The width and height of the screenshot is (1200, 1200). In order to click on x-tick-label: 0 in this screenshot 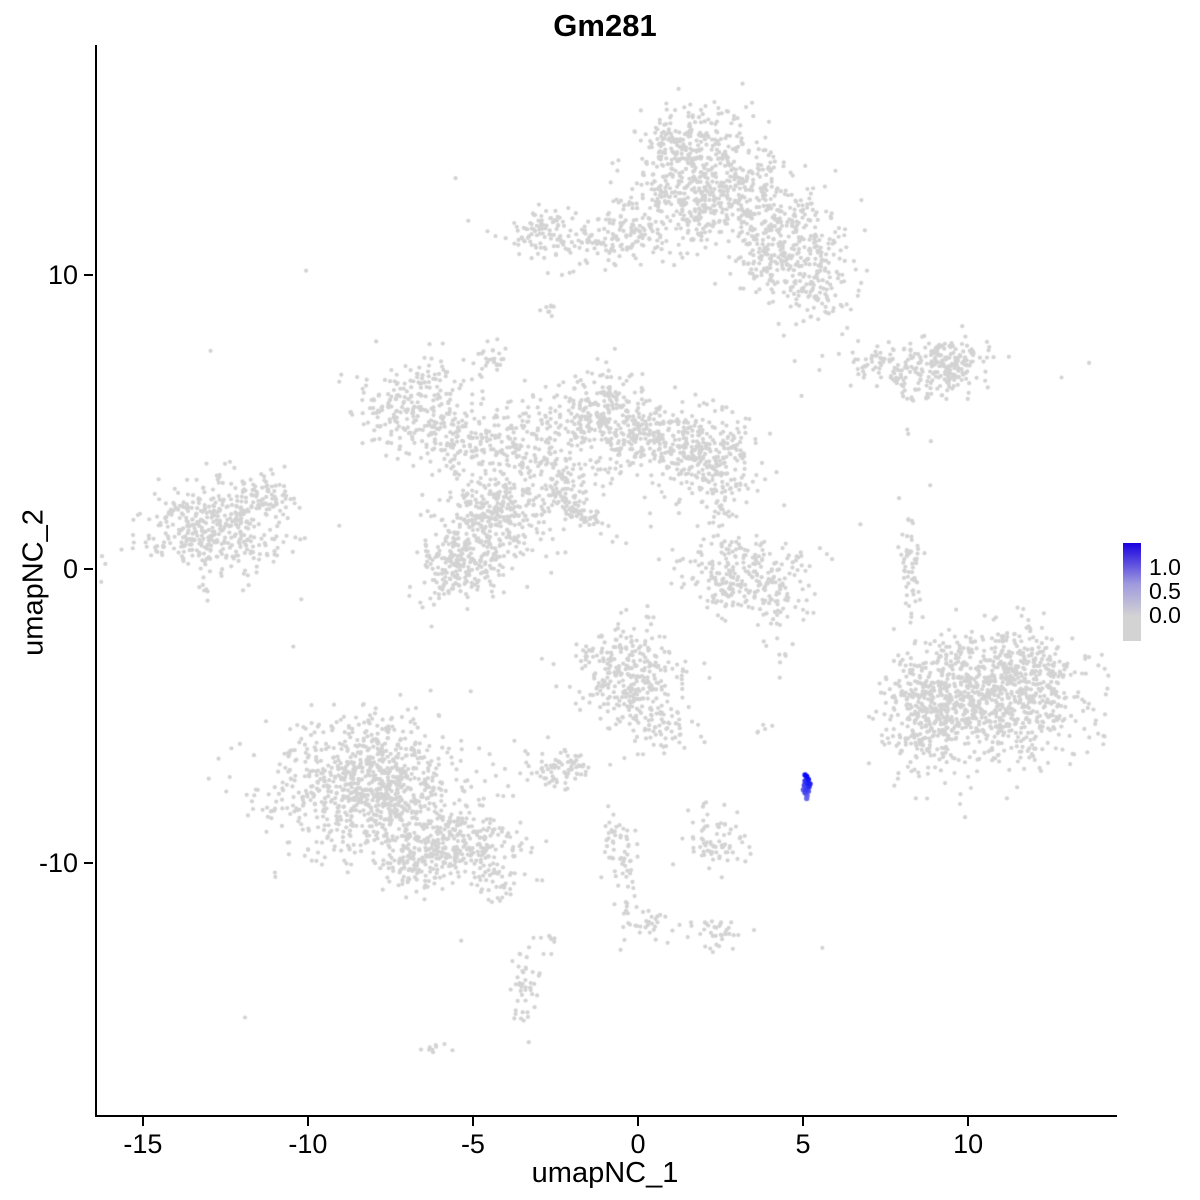, I will do `click(638, 1144)`.